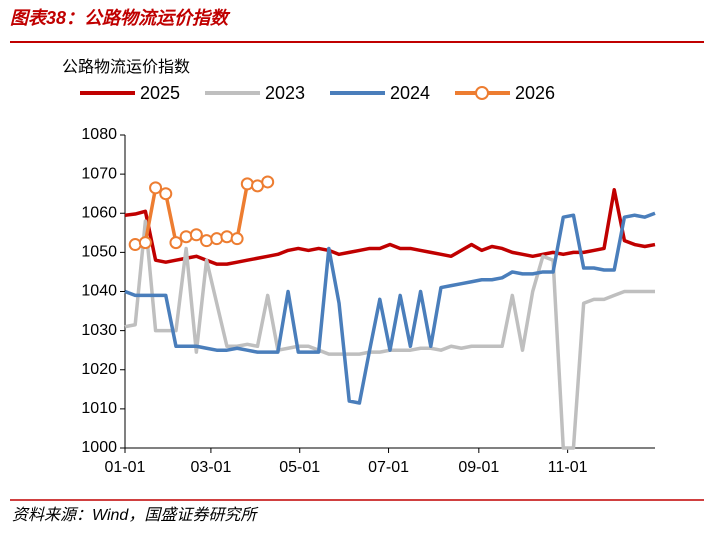 This screenshot has width=714, height=535. Describe the element at coordinates (99, 212) in the screenshot. I see `y-tick-label: 1060` at that location.